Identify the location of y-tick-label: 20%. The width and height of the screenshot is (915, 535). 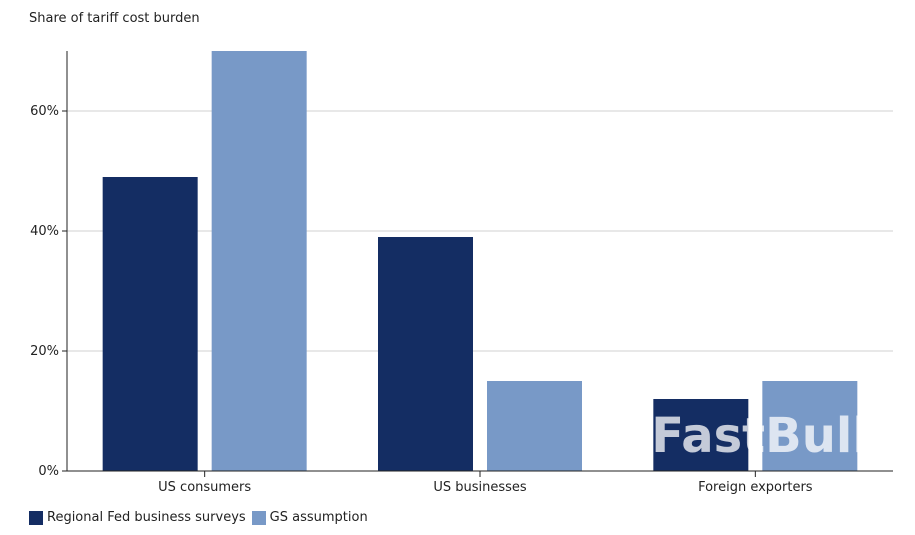
(44, 351).